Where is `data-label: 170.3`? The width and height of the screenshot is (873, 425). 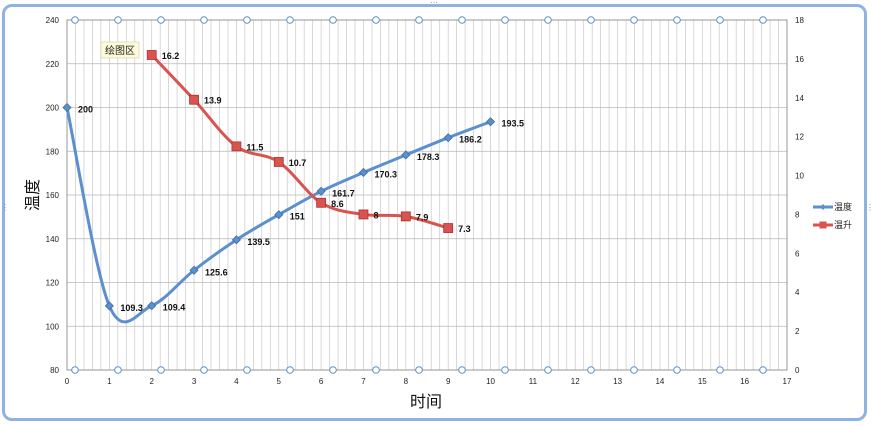
data-label: 170.3 is located at coordinates (385, 174).